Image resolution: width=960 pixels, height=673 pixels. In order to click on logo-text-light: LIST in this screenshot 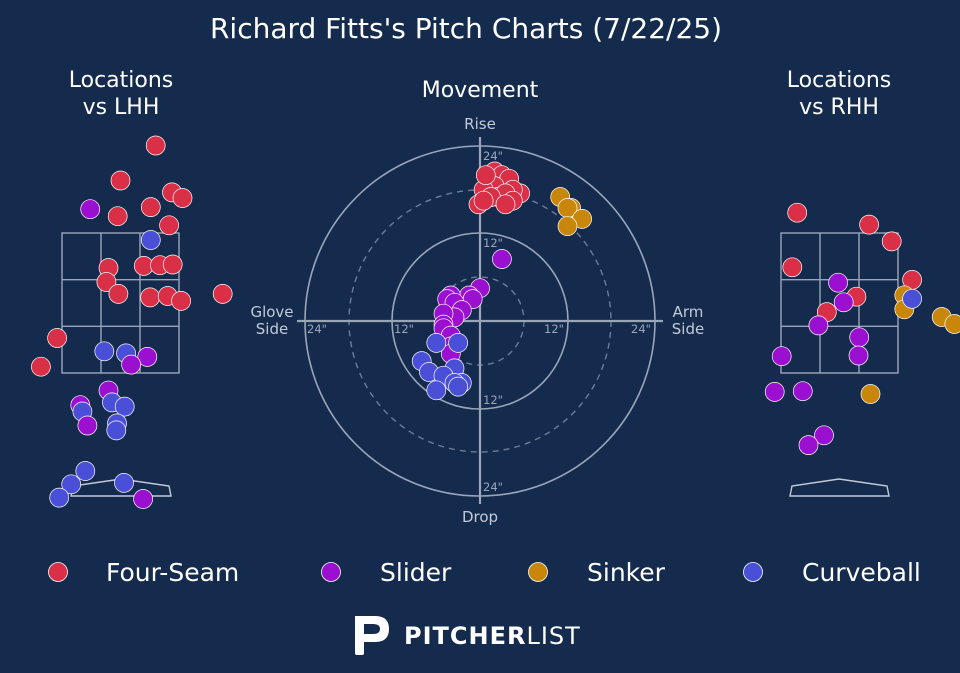, I will do `click(553, 636)`.